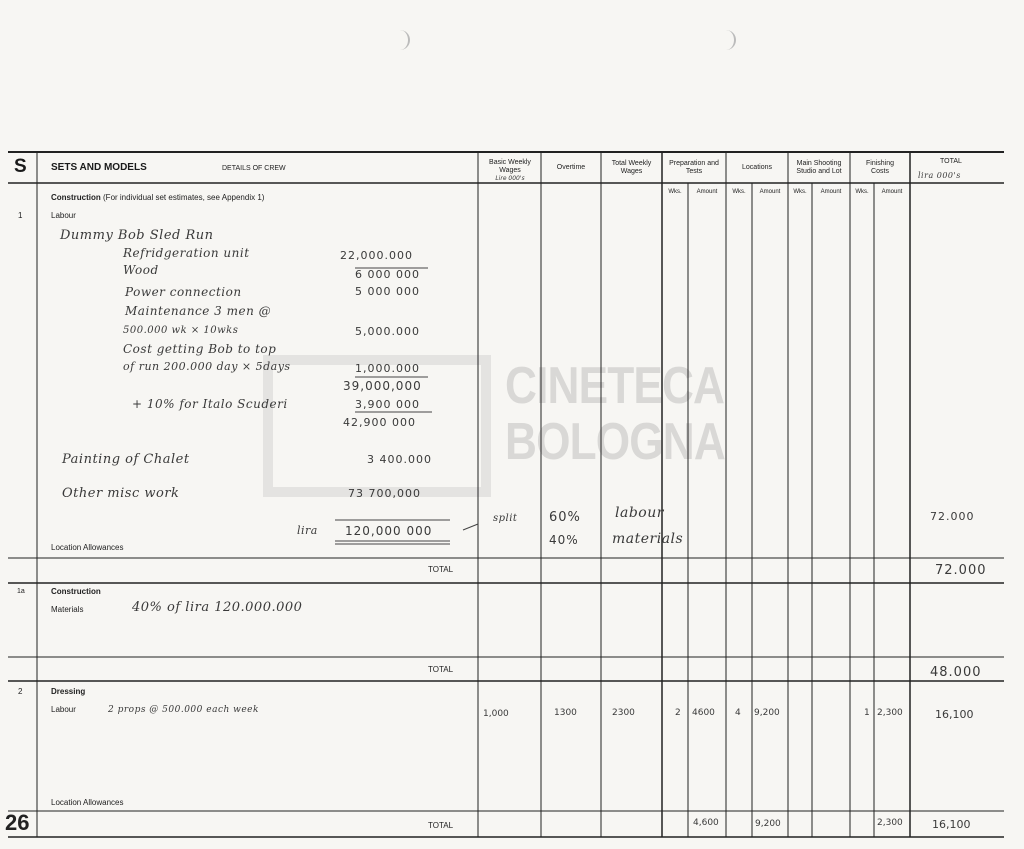 This screenshot has height=849, width=1024. What do you see at coordinates (186, 253) in the screenshot?
I see `line-label: Refridgeration unit` at bounding box center [186, 253].